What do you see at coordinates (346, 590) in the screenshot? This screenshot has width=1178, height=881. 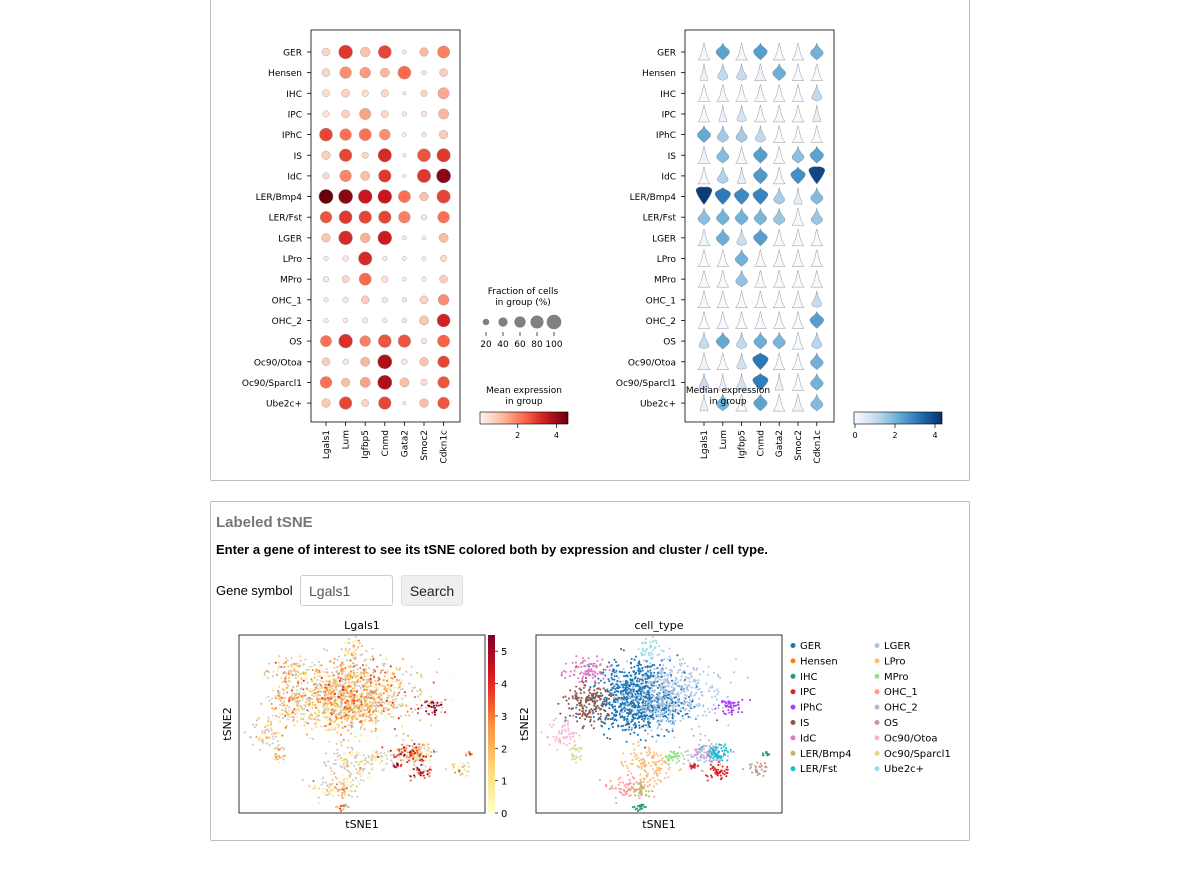 I see `gene-symbol-input` at bounding box center [346, 590].